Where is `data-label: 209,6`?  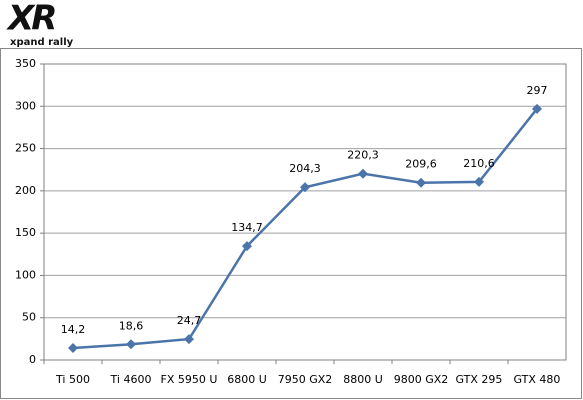
data-label: 209,6 is located at coordinates (421, 164).